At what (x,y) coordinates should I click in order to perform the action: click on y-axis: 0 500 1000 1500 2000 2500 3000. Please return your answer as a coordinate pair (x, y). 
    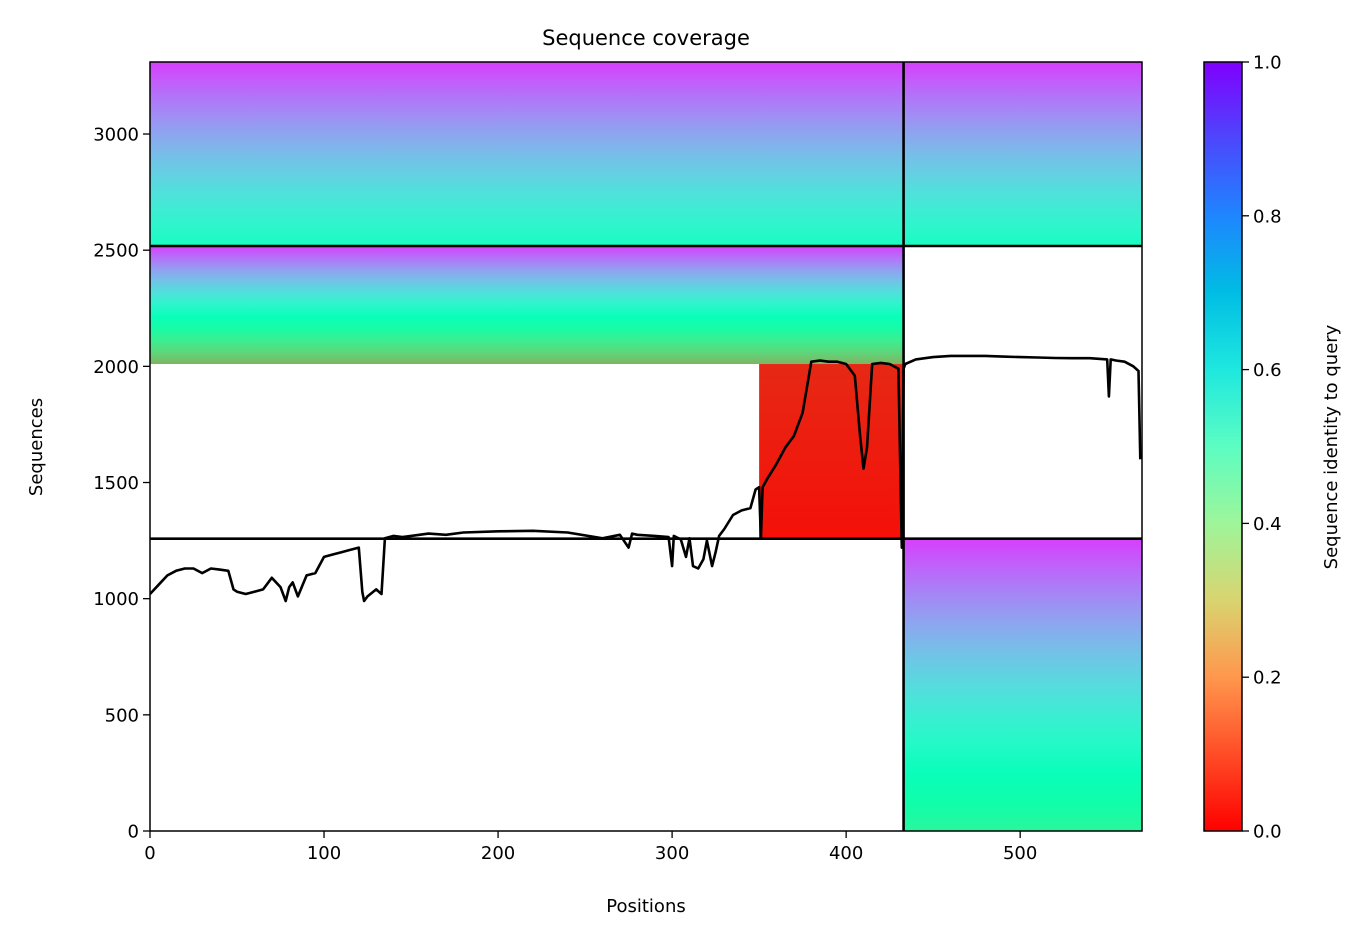
    Looking at the image, I should click on (121, 484).